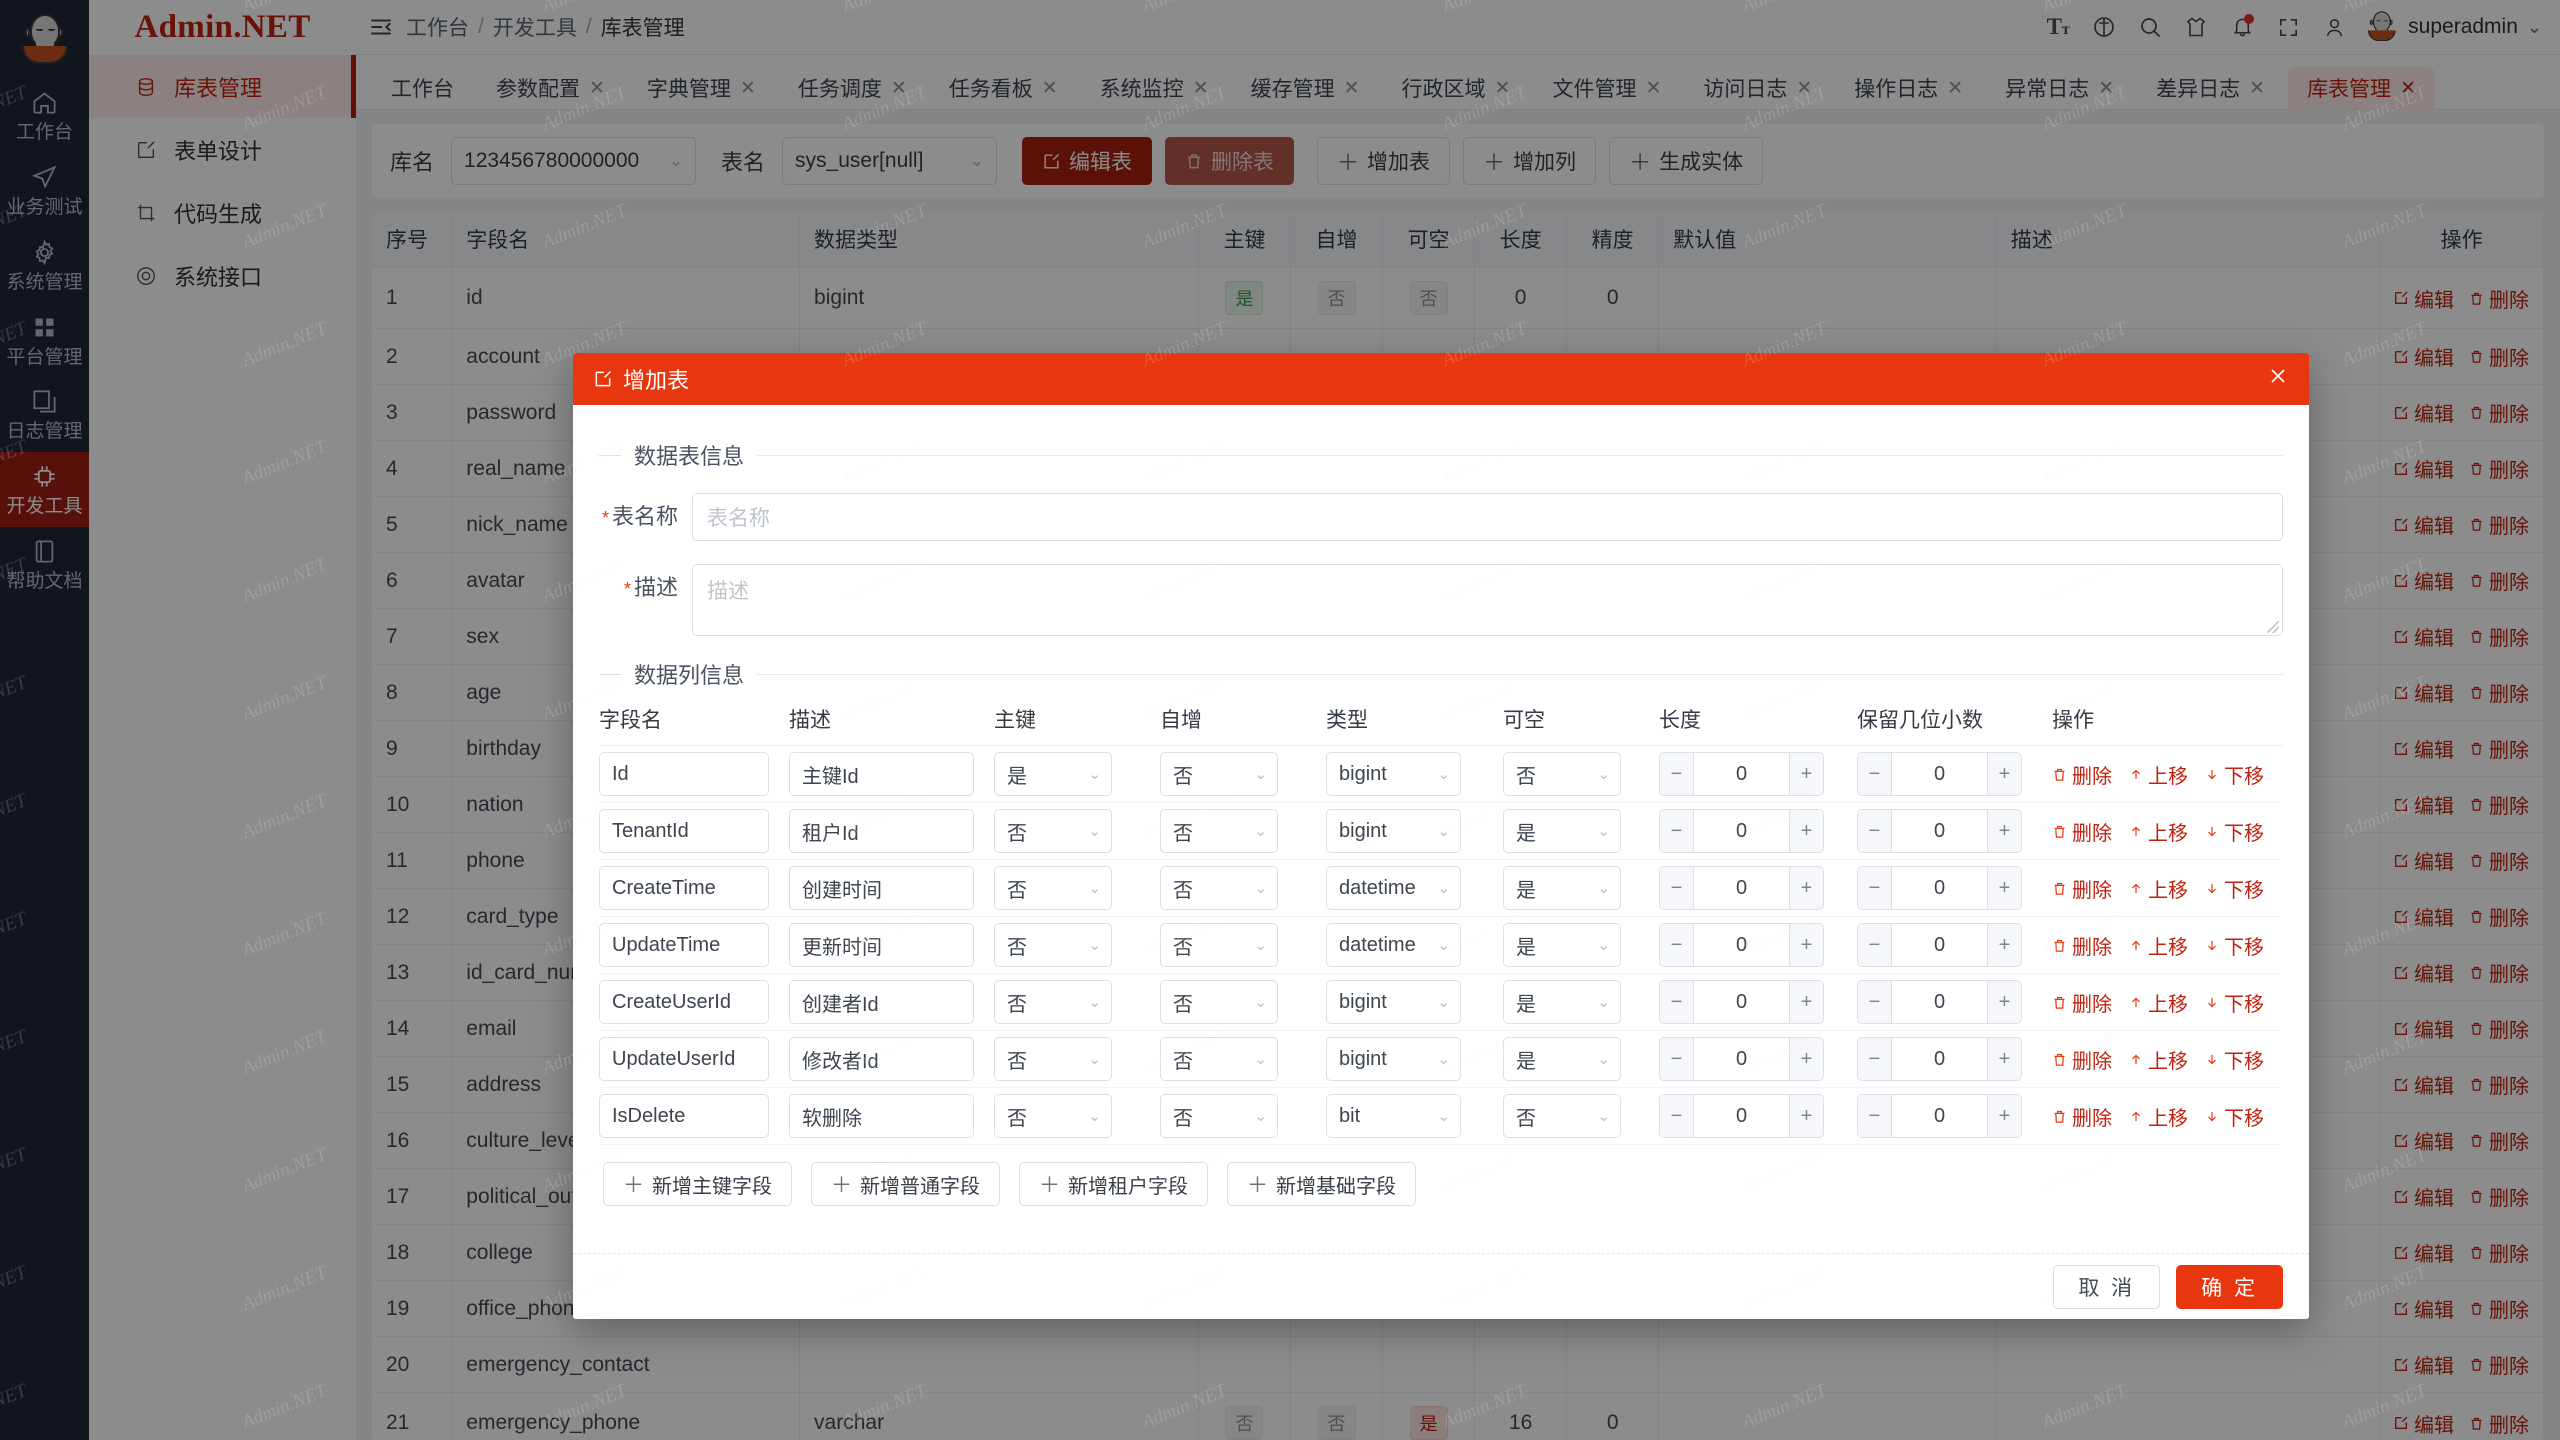 The height and width of the screenshot is (1440, 2560). I want to click on sidebar-item-5: 日志管理, so click(44, 414).